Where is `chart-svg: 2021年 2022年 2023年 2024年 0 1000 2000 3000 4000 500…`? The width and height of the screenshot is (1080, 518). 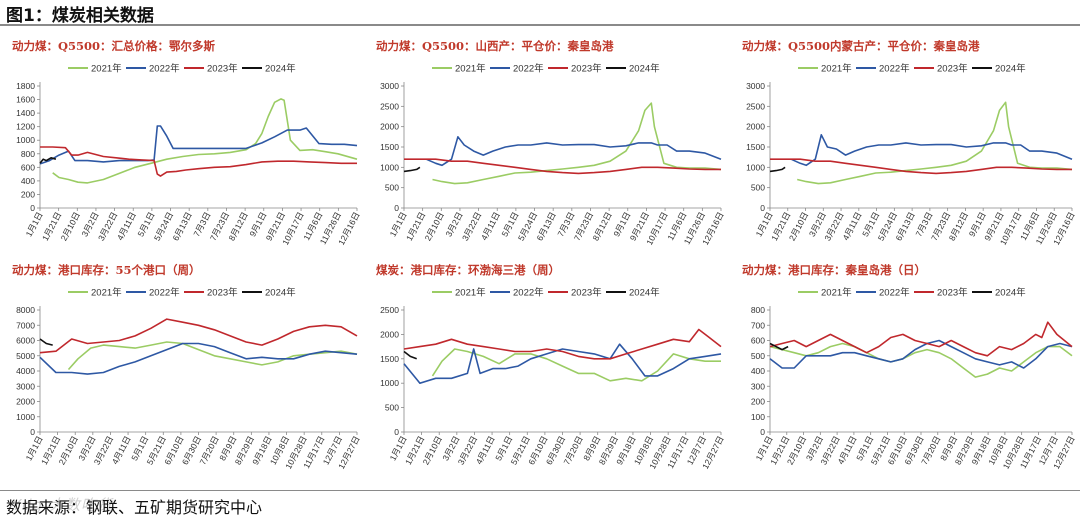
chart-svg: 2021年 2022年 2023年 2024年 0 1000 2000 3000 4000 500… is located at coordinates (189, 379).